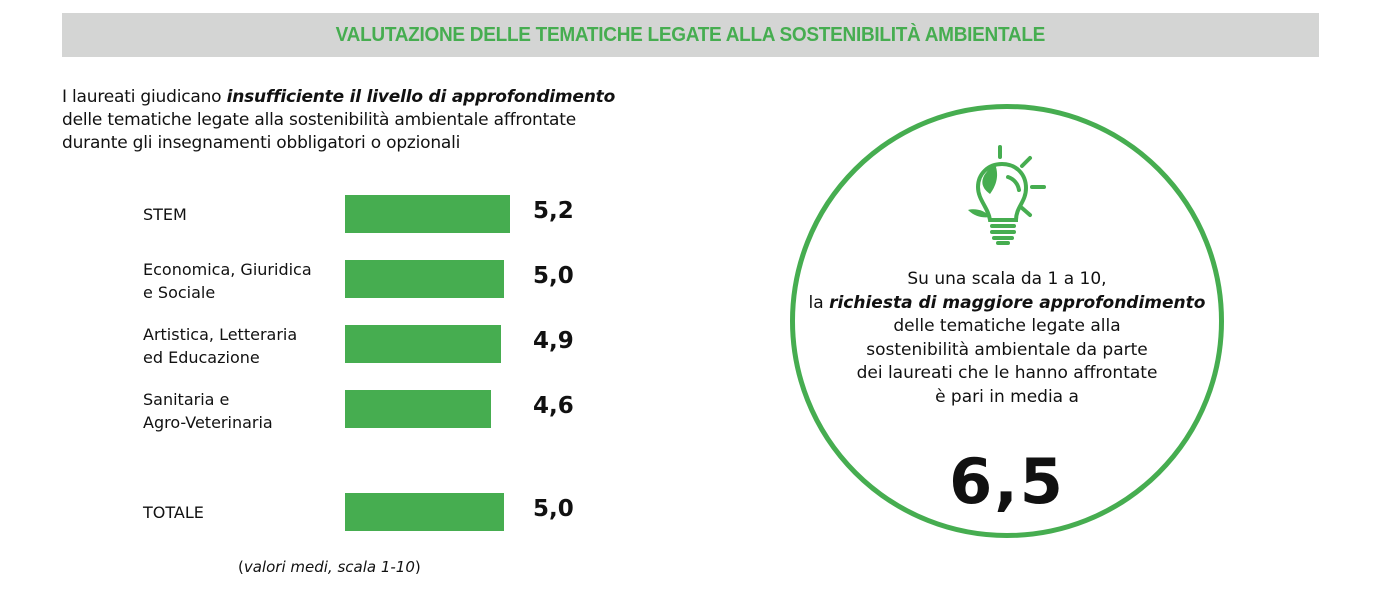 The width and height of the screenshot is (1381, 590). I want to click on category-label-line: Artistica, Letteraria, so click(220, 334).